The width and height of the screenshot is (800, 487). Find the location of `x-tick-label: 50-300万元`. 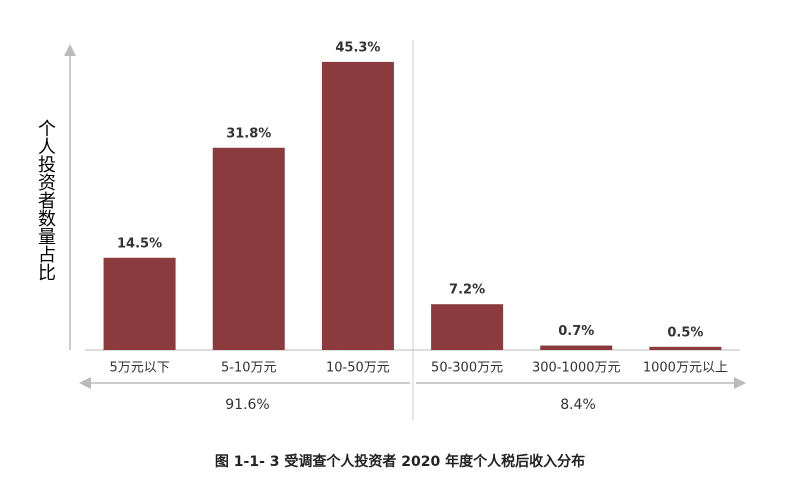

x-tick-label: 50-300万元 is located at coordinates (467, 368).